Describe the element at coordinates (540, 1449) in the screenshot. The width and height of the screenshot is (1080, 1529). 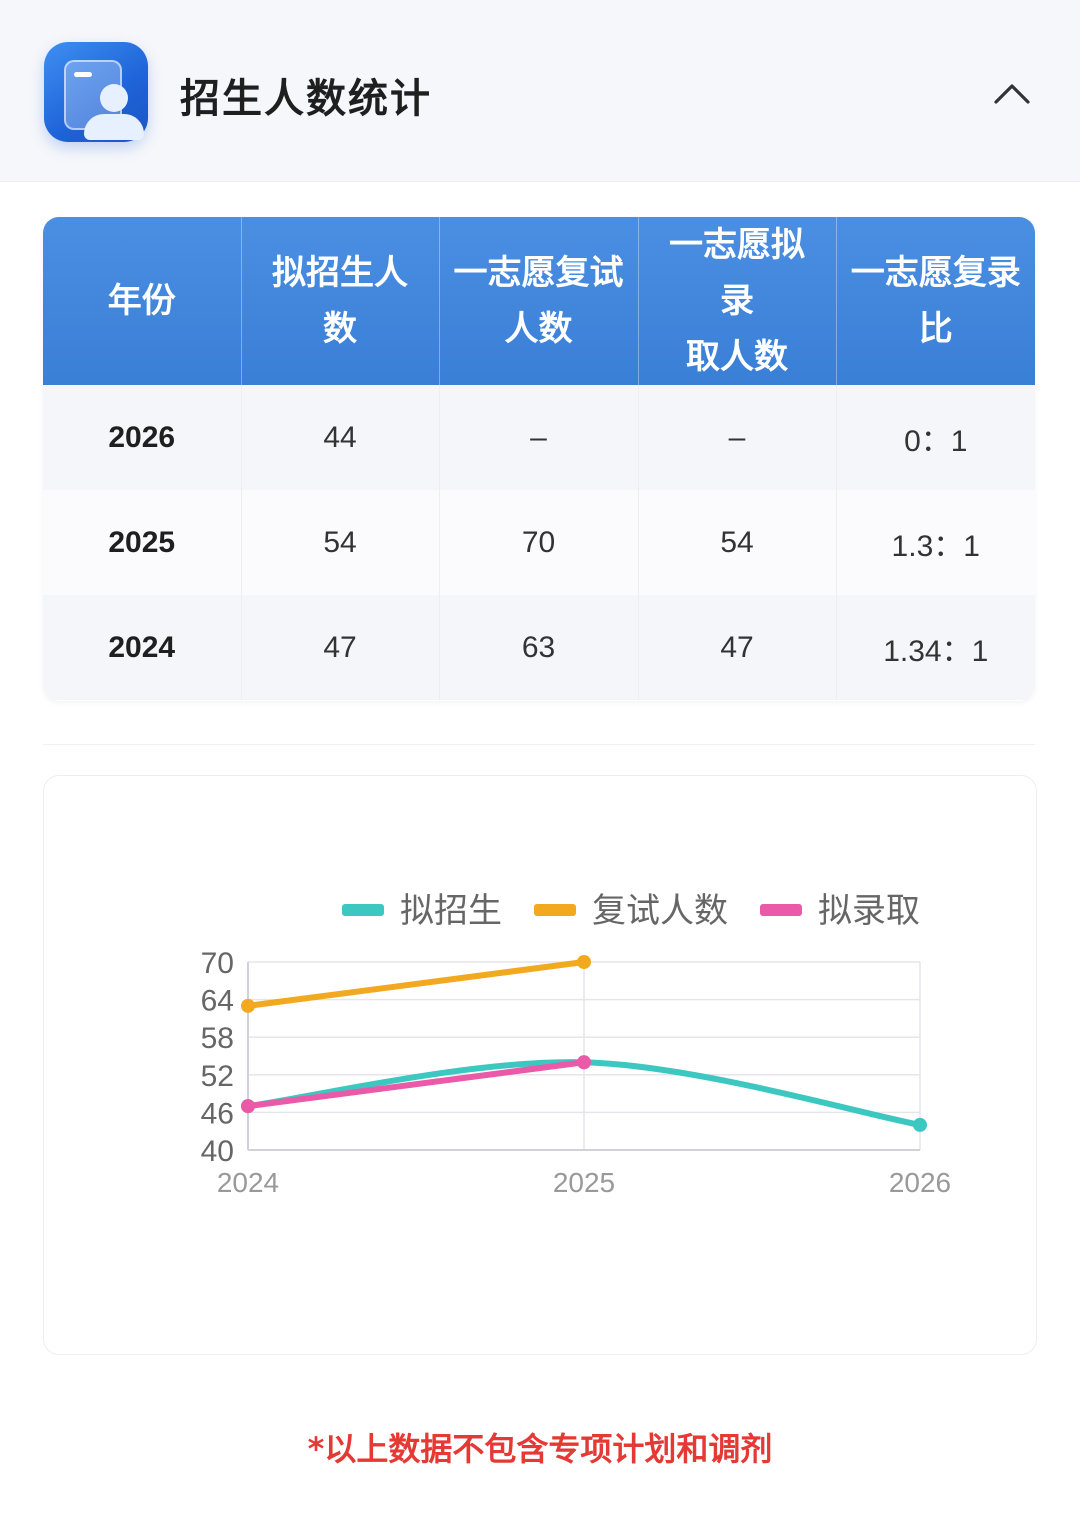
I see `footnote: *以上数据不包含专项计划和调剂` at that location.